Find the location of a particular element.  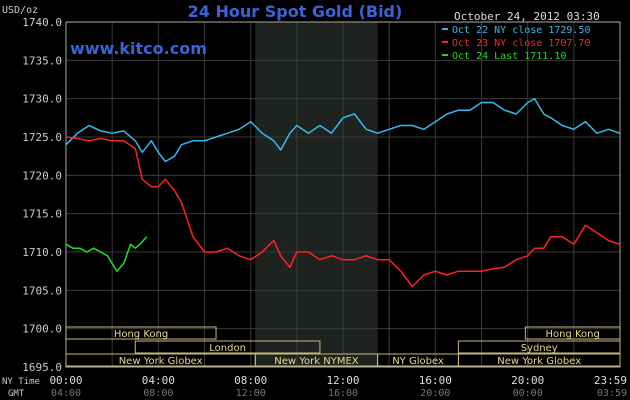

x-tick-label-ny: 12:00 is located at coordinates (342, 380).